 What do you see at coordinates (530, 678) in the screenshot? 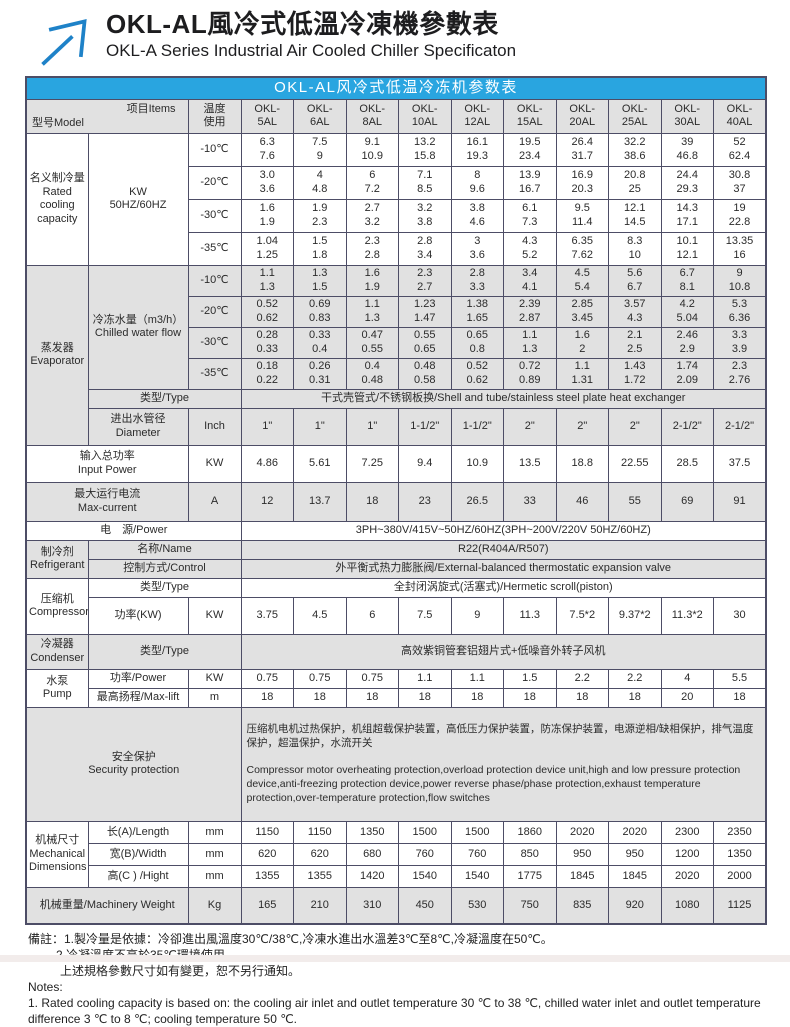
I see `value-cell: 1.5` at bounding box center [530, 678].